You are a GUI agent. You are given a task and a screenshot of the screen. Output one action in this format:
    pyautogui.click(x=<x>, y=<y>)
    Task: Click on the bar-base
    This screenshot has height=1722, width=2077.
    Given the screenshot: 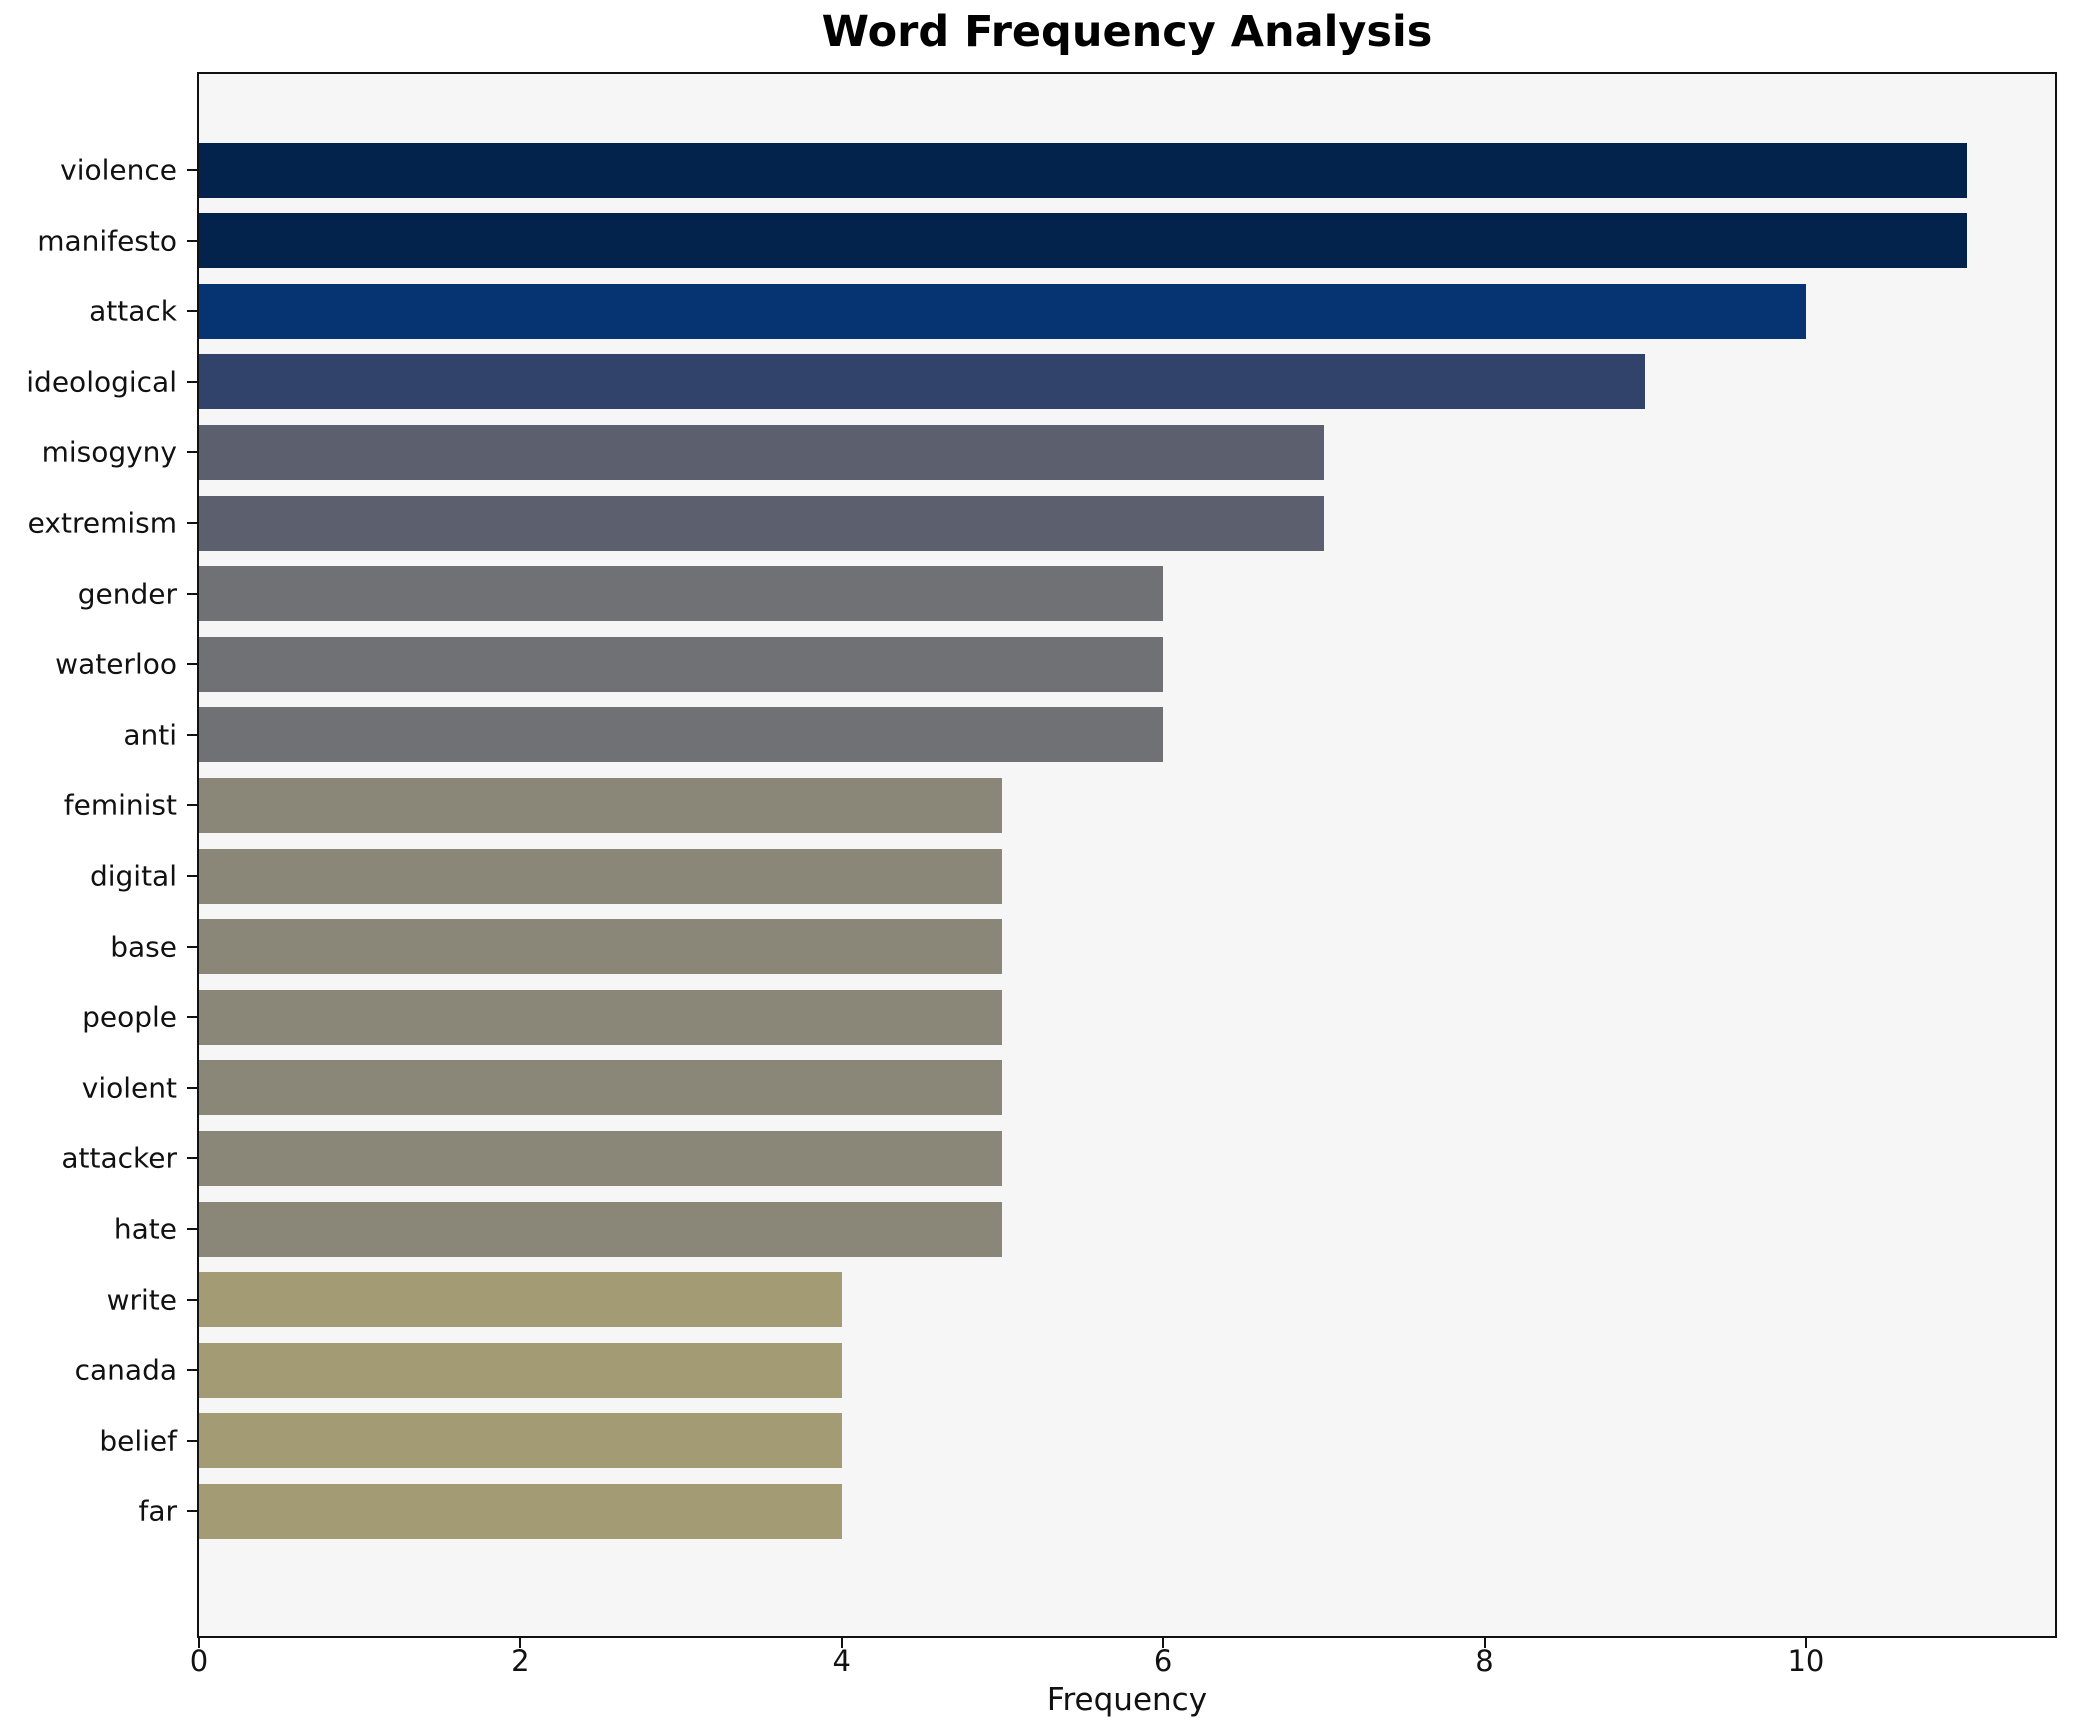 What is the action you would take?
    pyautogui.click(x=601, y=947)
    